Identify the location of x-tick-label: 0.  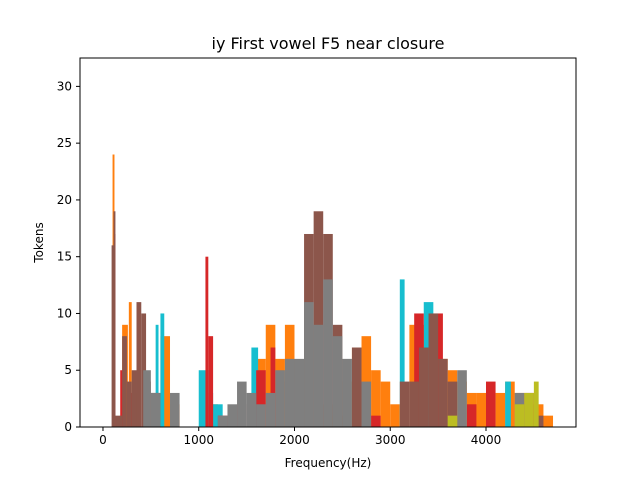
(103, 440).